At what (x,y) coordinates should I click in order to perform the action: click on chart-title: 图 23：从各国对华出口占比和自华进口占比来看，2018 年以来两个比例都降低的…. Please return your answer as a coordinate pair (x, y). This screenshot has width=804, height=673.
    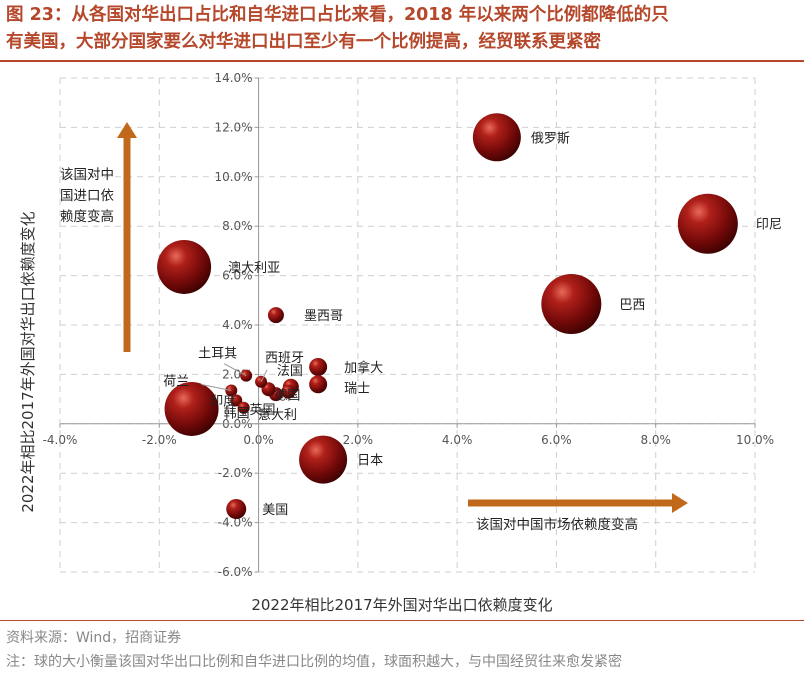
    Looking at the image, I should click on (402, 29).